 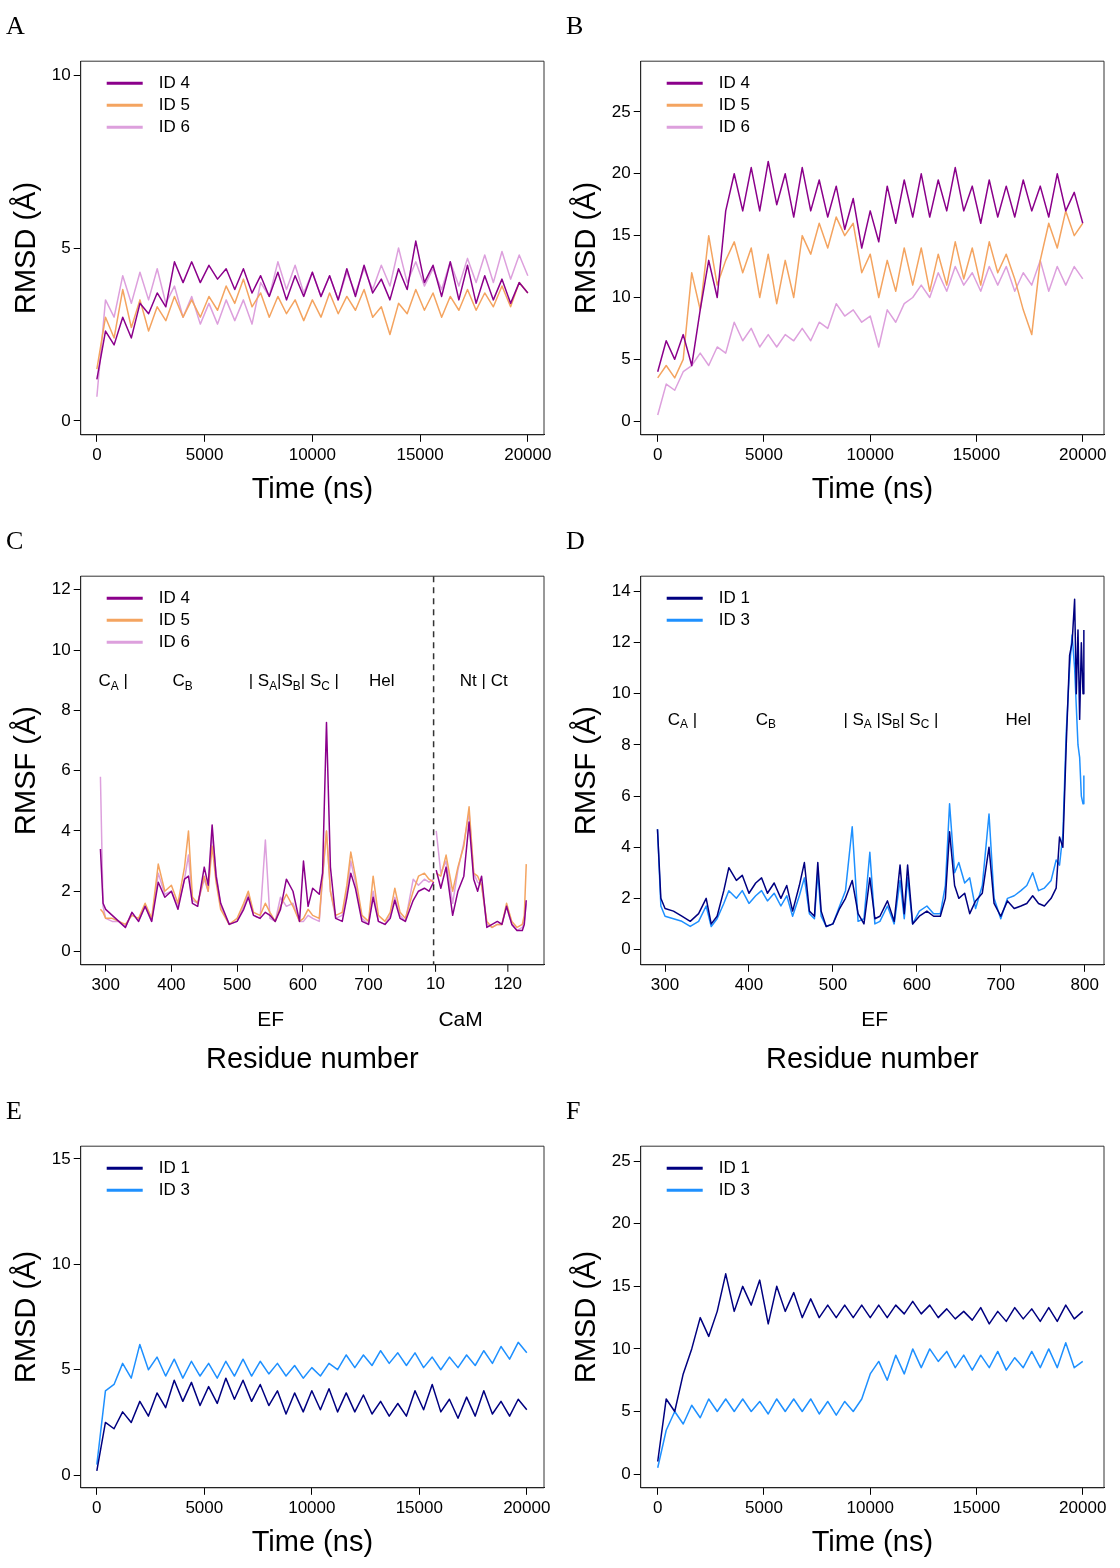 What do you see at coordinates (15, 541) in the screenshot?
I see `chart-title: C` at bounding box center [15, 541].